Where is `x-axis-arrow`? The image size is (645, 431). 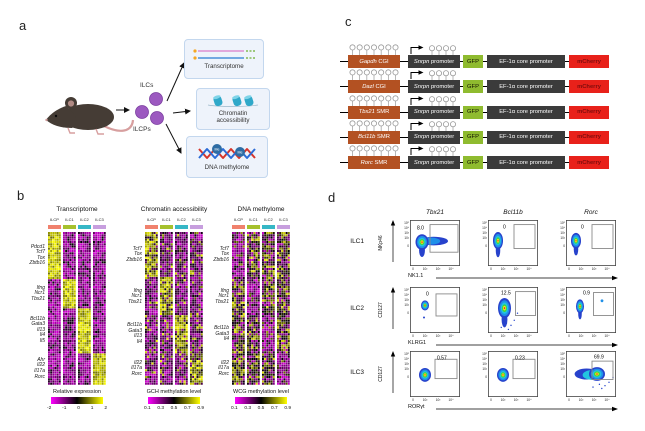
x-axis-arrow is located at coordinates (527, 278).